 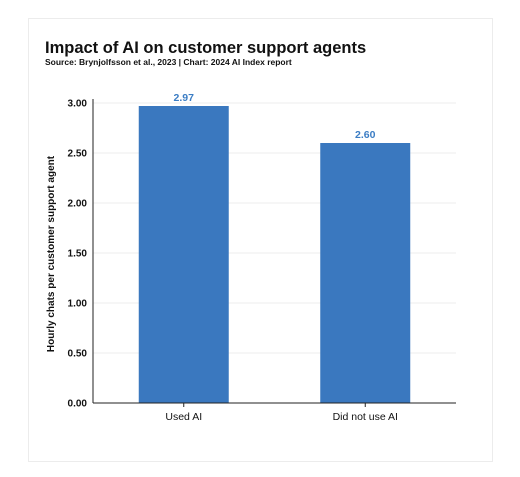 I want to click on y-tick-label: 2.00, so click(x=78, y=204).